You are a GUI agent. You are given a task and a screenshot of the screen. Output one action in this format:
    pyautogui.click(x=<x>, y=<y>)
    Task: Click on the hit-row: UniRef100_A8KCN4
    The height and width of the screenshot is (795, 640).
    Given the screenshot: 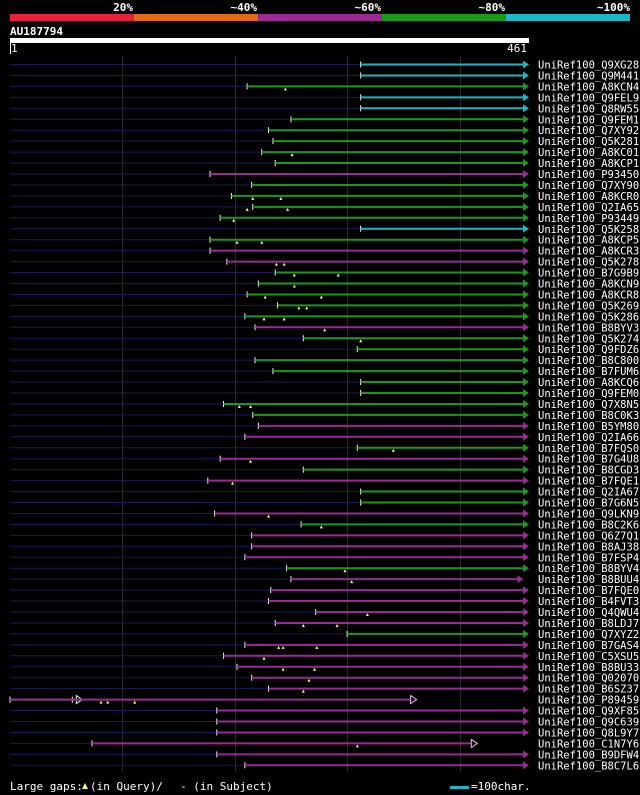 What is the action you would take?
    pyautogui.click(x=324, y=87)
    